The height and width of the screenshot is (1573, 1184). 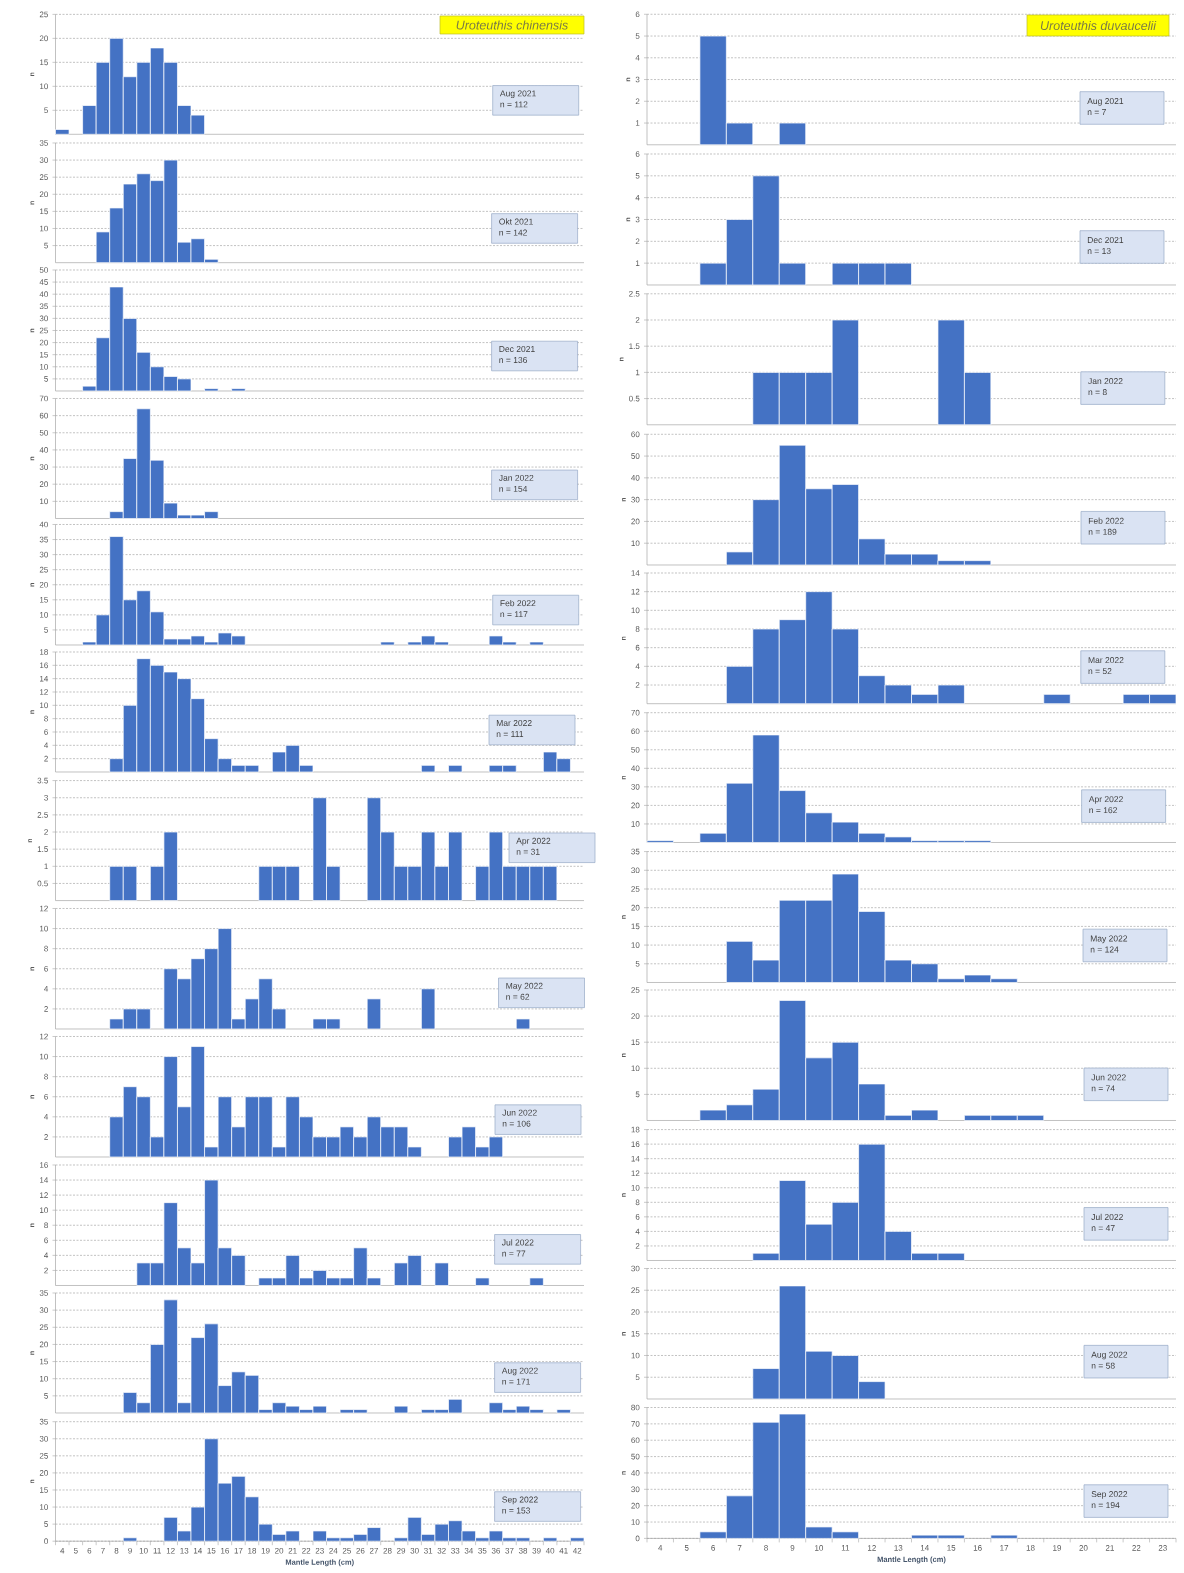 I want to click on annotation: n = 31, so click(x=528, y=851).